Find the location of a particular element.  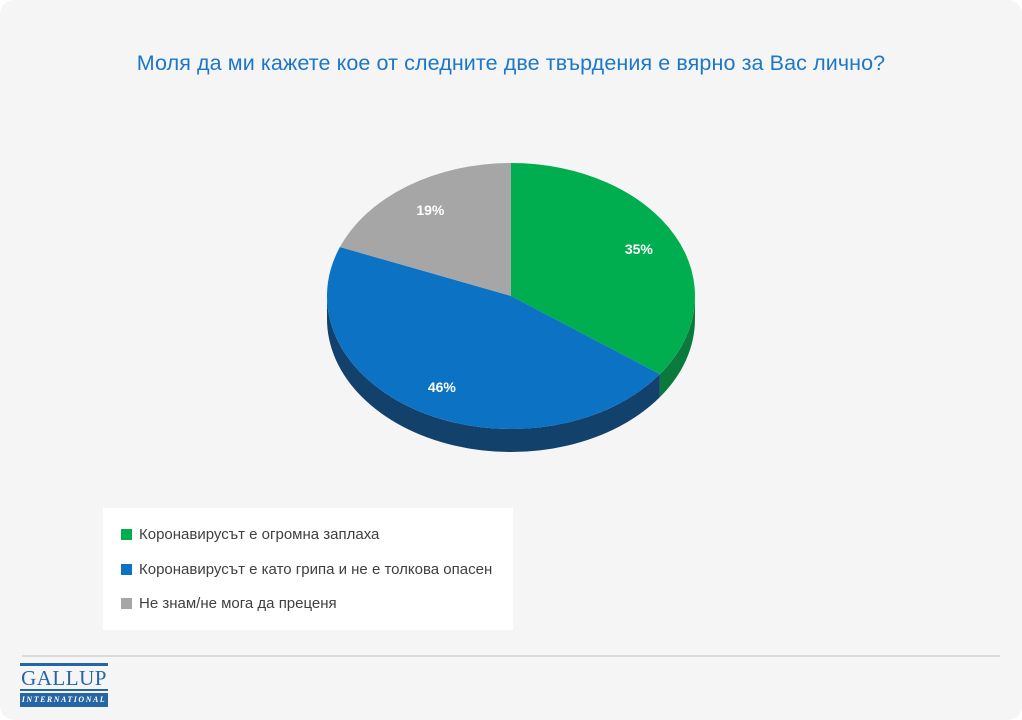

legend-swatch-gray is located at coordinates (126, 604).